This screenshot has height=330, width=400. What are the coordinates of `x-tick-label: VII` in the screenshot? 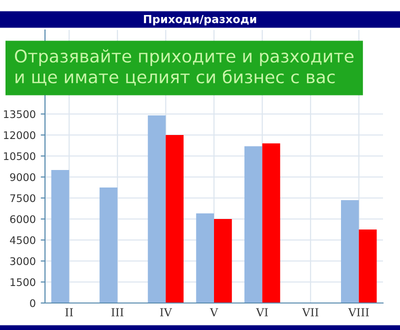 It's located at (310, 312).